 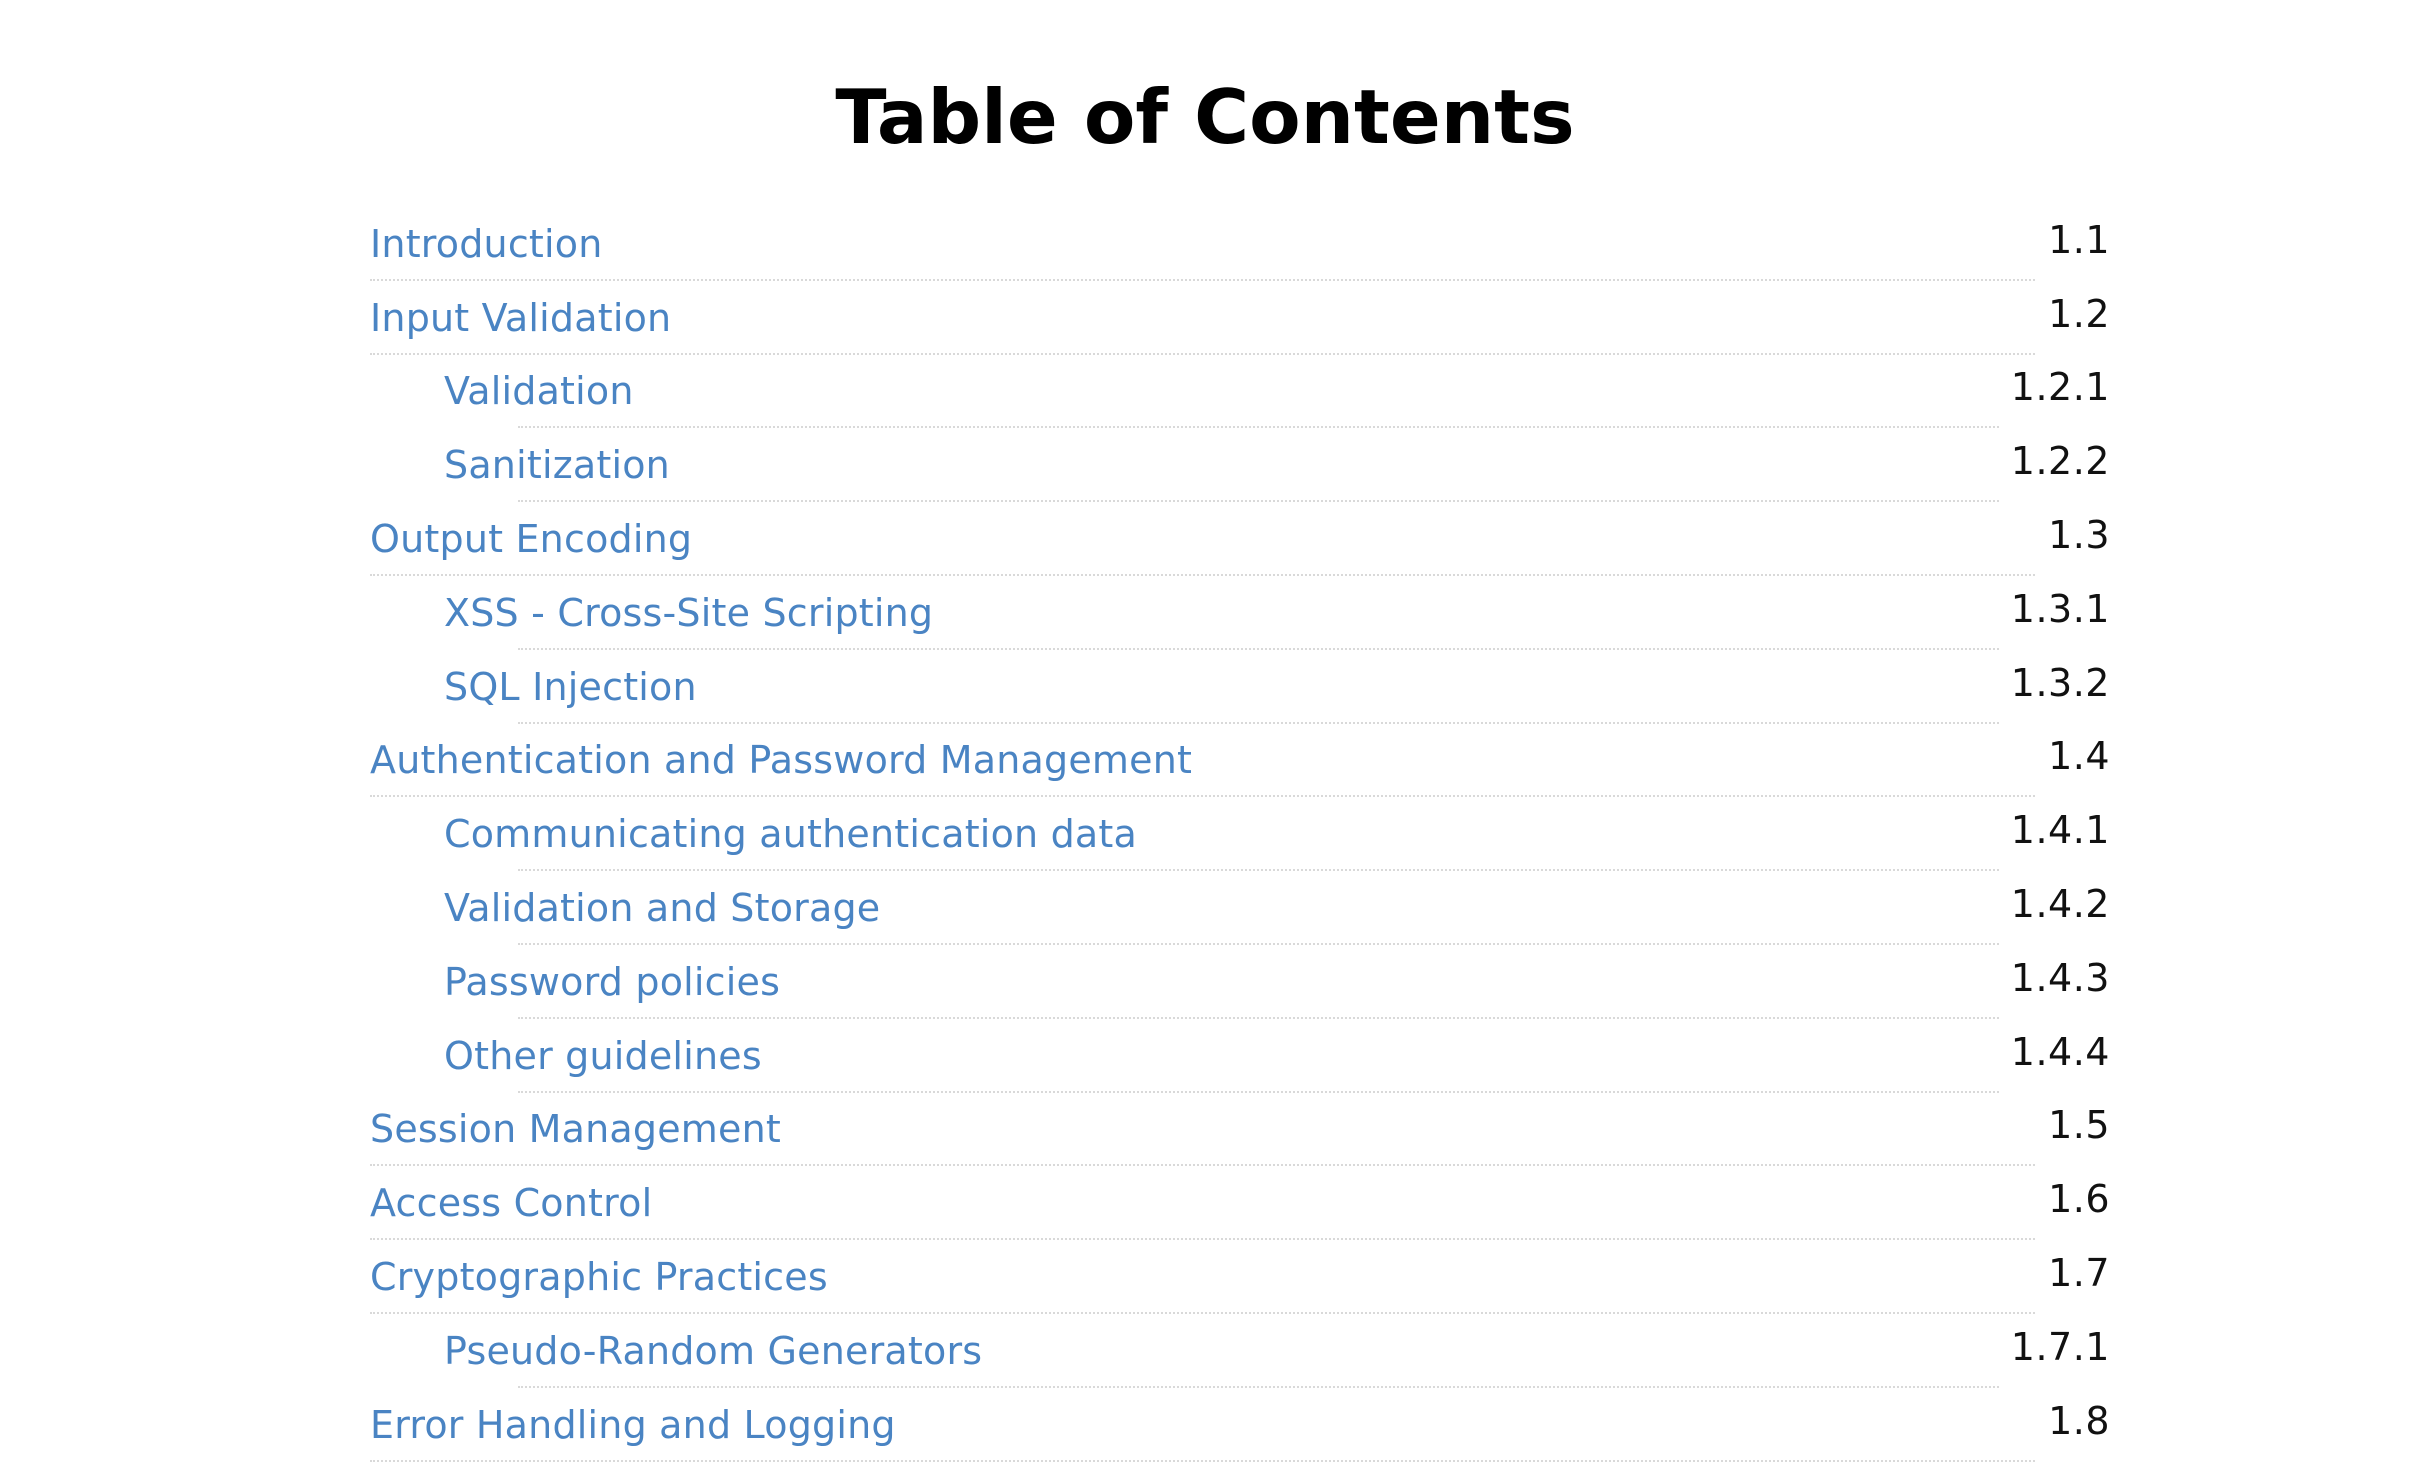 What do you see at coordinates (2060, 387) in the screenshot?
I see `toc-number: 1.2.1` at bounding box center [2060, 387].